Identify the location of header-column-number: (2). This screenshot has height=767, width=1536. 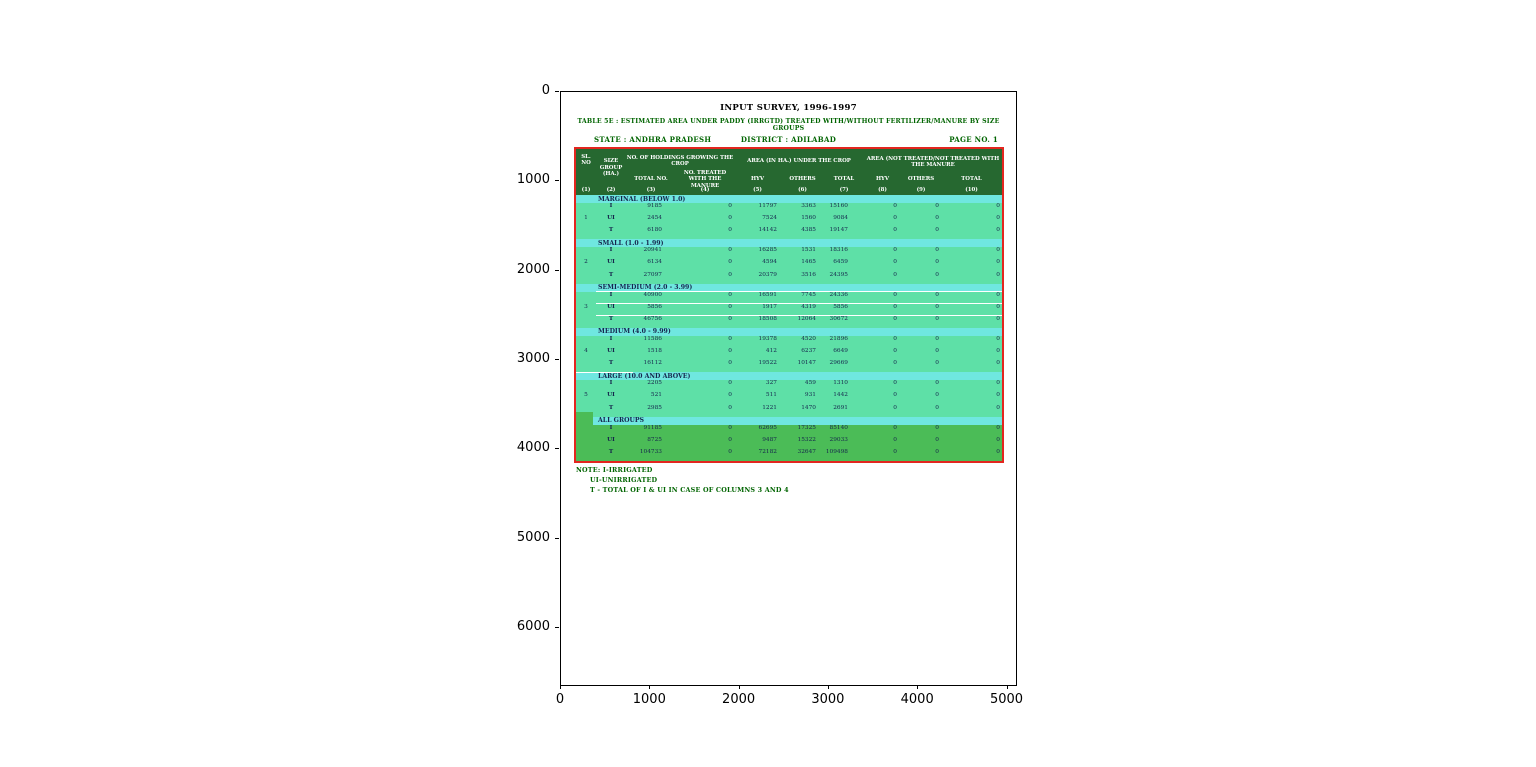
(611, 190).